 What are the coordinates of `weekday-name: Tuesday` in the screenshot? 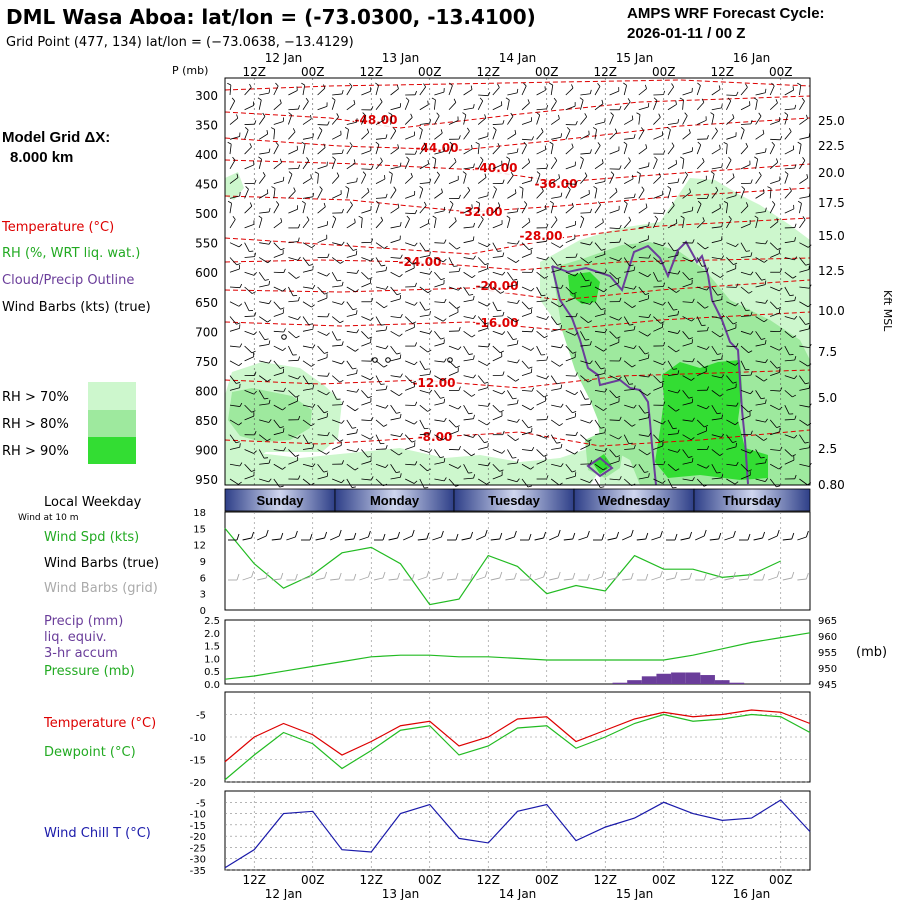 It's located at (514, 500).